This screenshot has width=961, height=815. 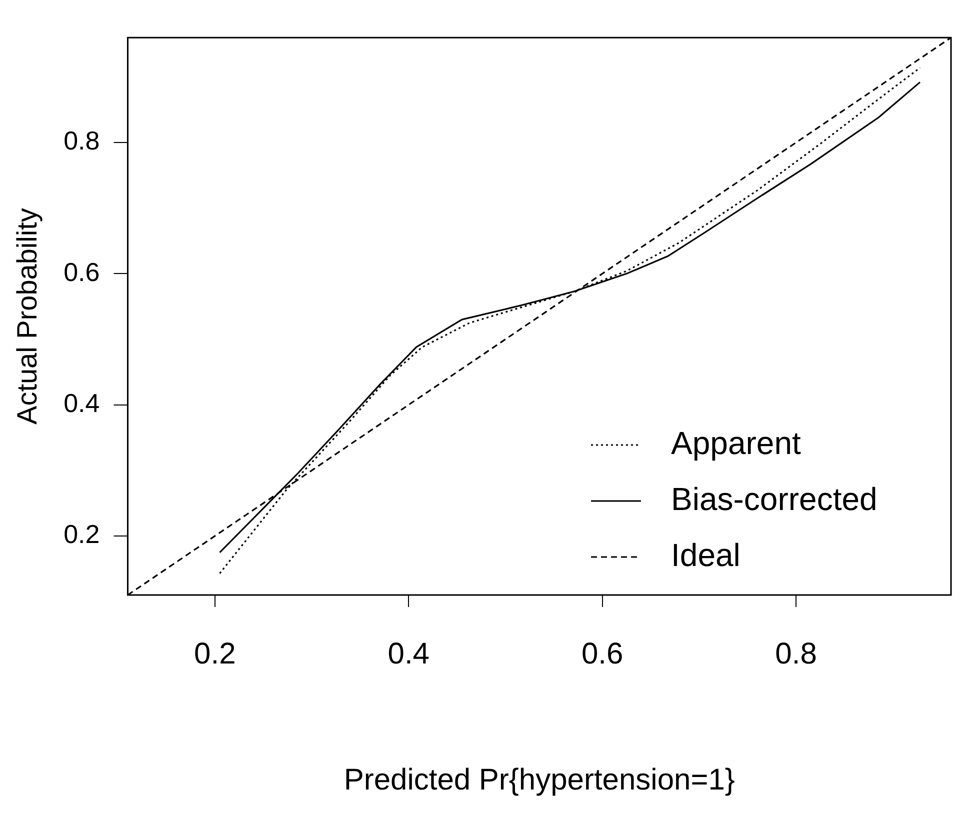 What do you see at coordinates (796, 653) in the screenshot?
I see `x-tick-label: 0.8` at bounding box center [796, 653].